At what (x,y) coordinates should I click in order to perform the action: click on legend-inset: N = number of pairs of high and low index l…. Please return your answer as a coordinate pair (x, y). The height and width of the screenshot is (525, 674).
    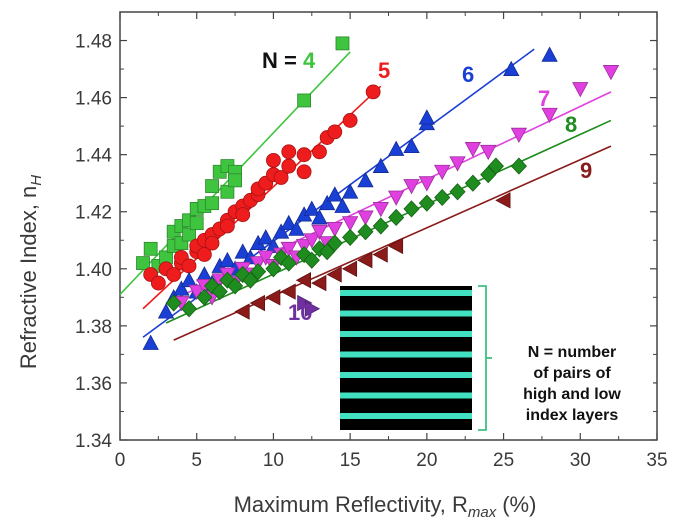
    Looking at the image, I should click on (496, 358).